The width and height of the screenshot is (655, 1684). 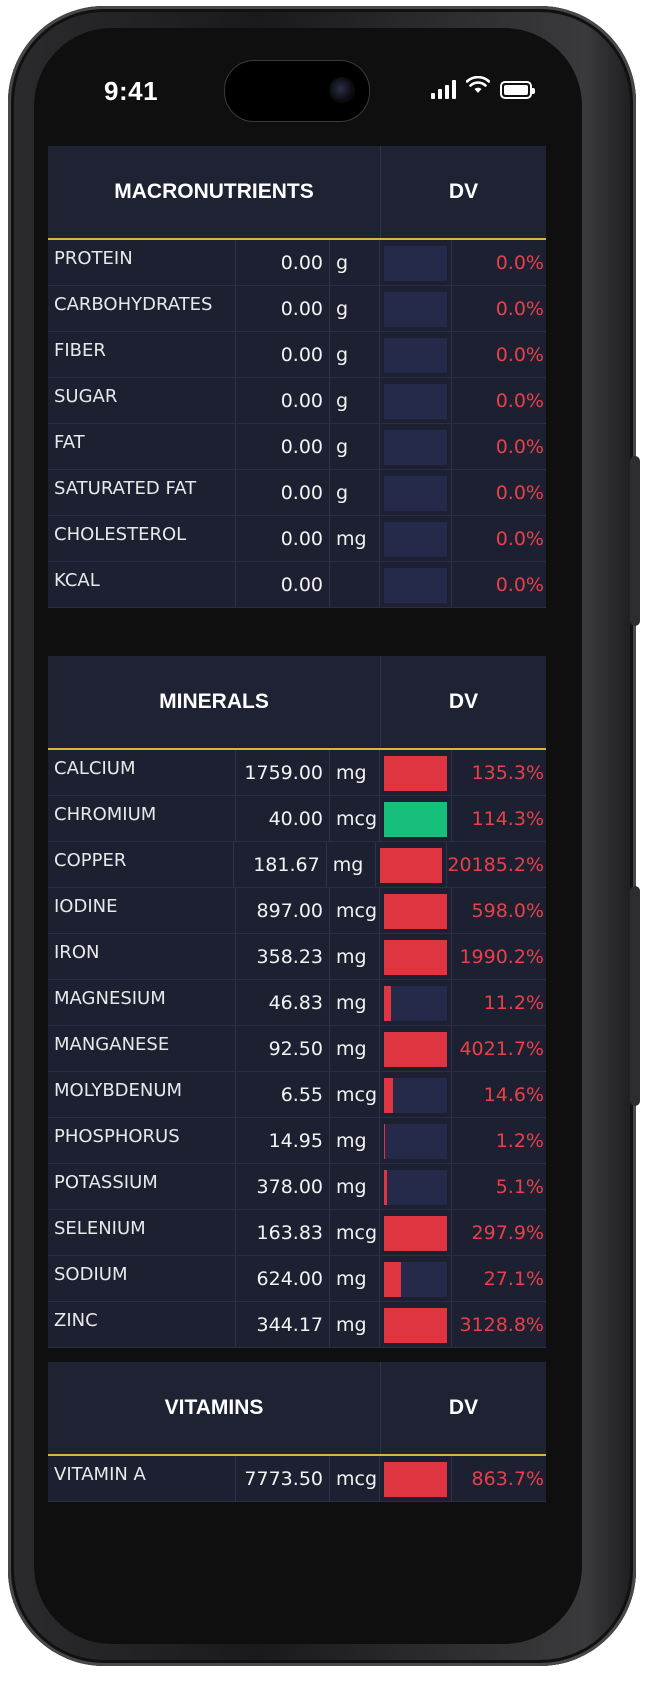 What do you see at coordinates (507, 1233) in the screenshot?
I see `dv-percent: 297.9%` at bounding box center [507, 1233].